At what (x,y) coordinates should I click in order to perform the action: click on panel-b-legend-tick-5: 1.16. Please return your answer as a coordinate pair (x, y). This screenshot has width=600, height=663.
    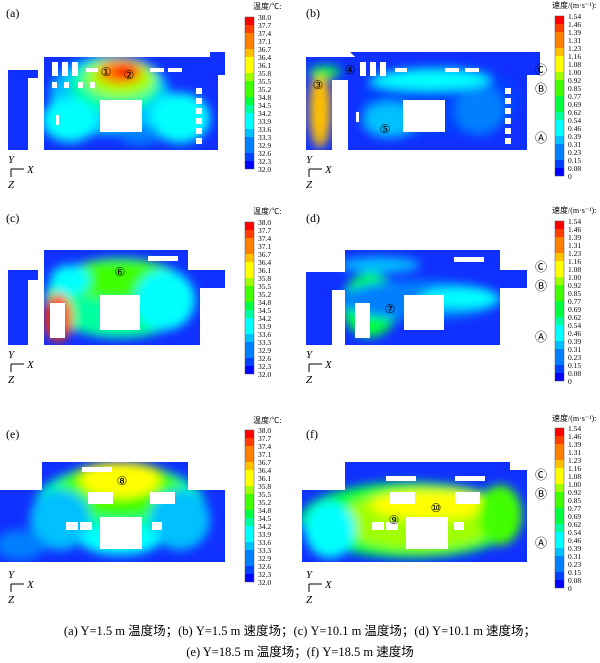
    Looking at the image, I should click on (574, 56).